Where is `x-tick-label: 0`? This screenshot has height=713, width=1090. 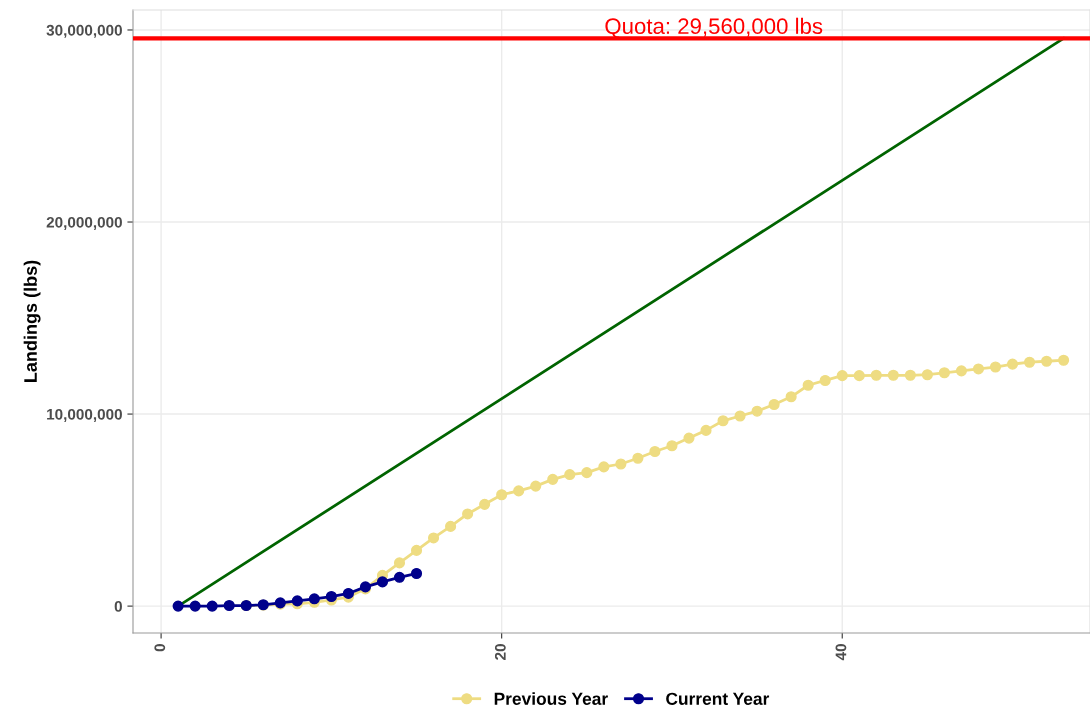 x-tick-label: 0 is located at coordinates (160, 648).